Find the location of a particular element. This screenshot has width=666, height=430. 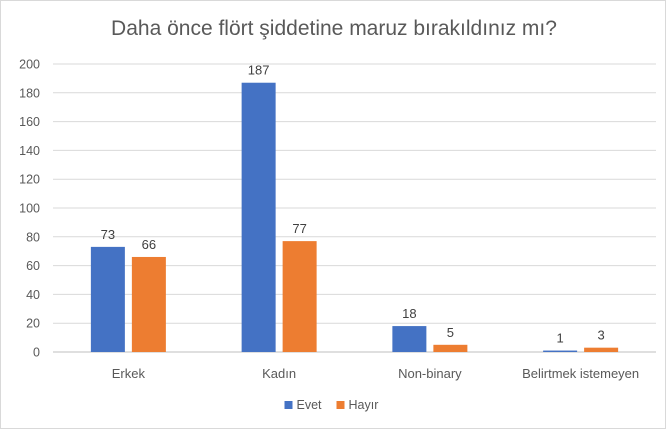

y-tick-label: 40 is located at coordinates (33, 295).